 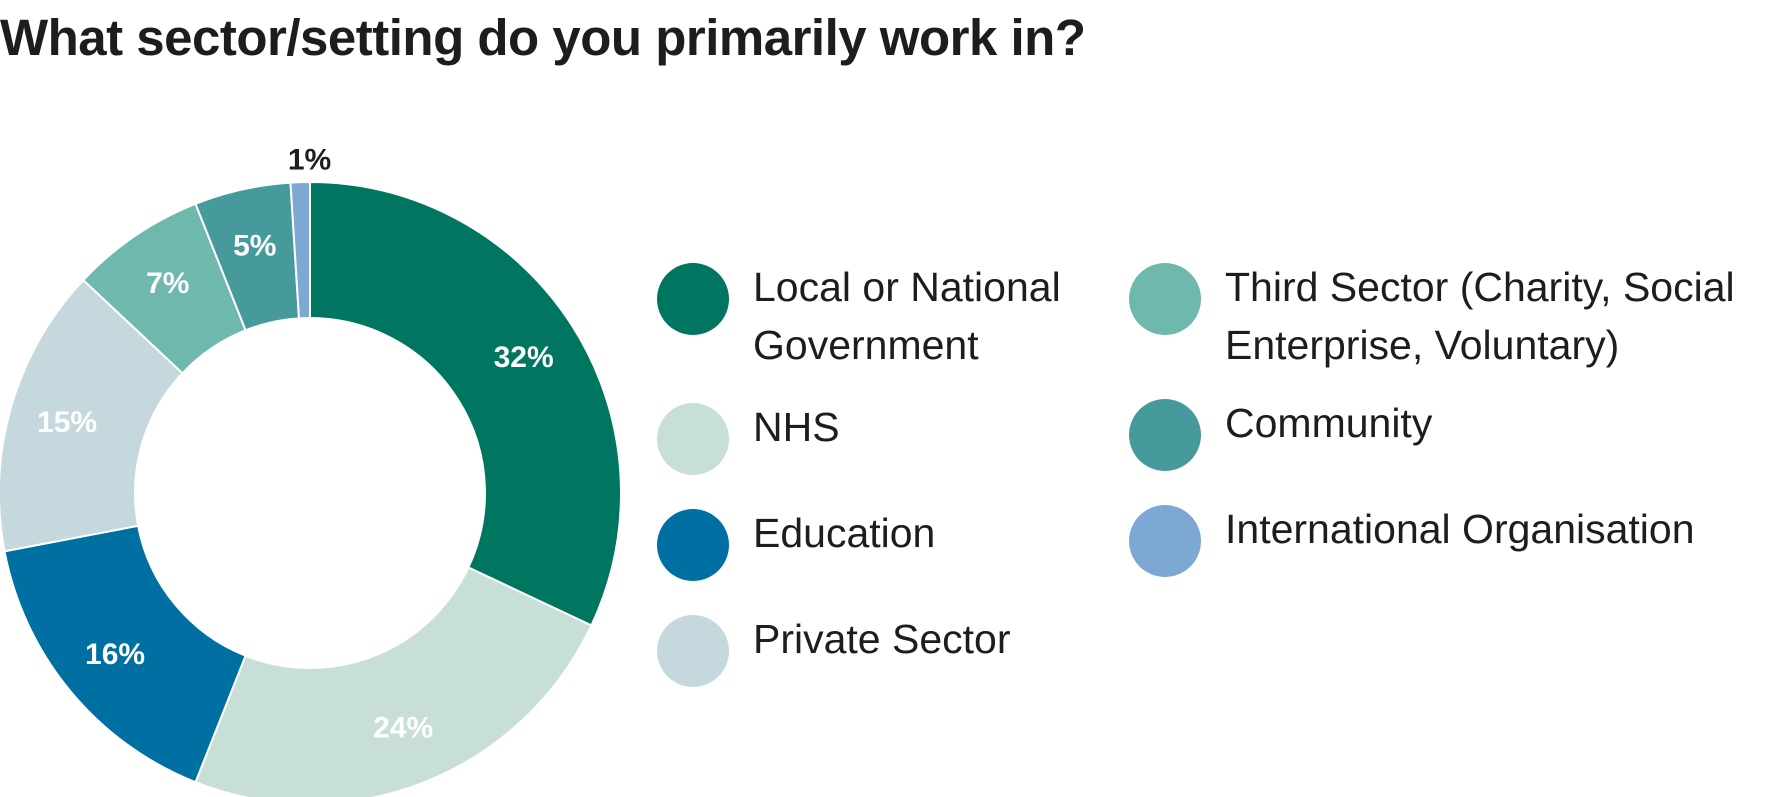 What do you see at coordinates (748, 436) in the screenshot?
I see `legend-item-nhs: NHS` at bounding box center [748, 436].